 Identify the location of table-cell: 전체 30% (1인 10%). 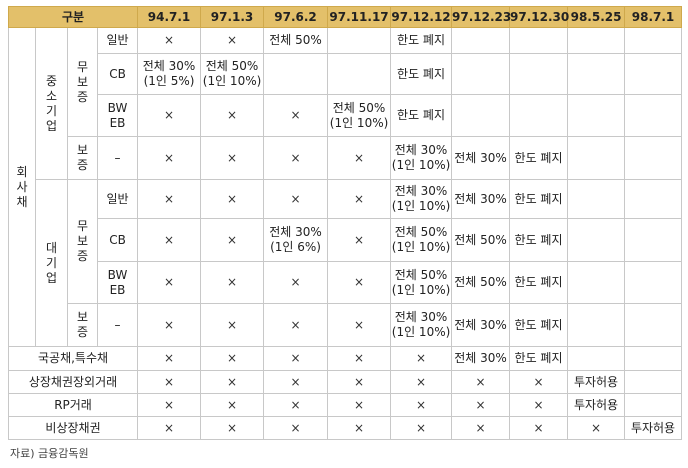
(421, 199).